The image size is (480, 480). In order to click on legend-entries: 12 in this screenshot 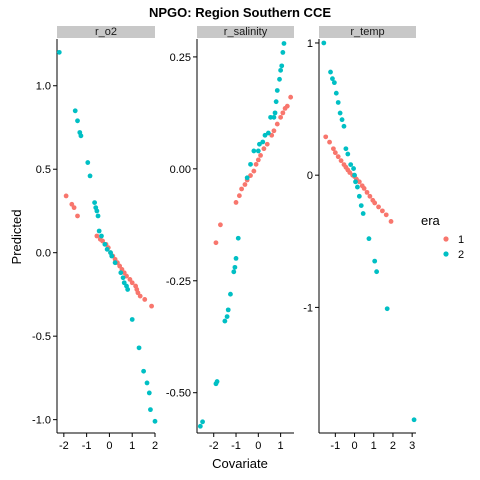, I will do `click(453, 247)`.